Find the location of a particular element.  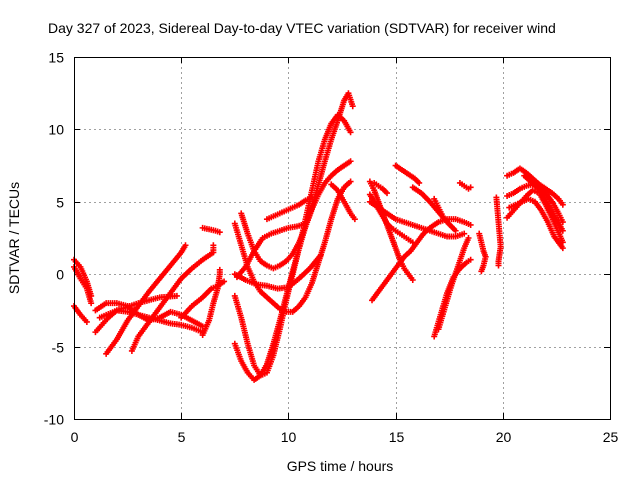

y-tick-label: 10 is located at coordinates (56, 130).